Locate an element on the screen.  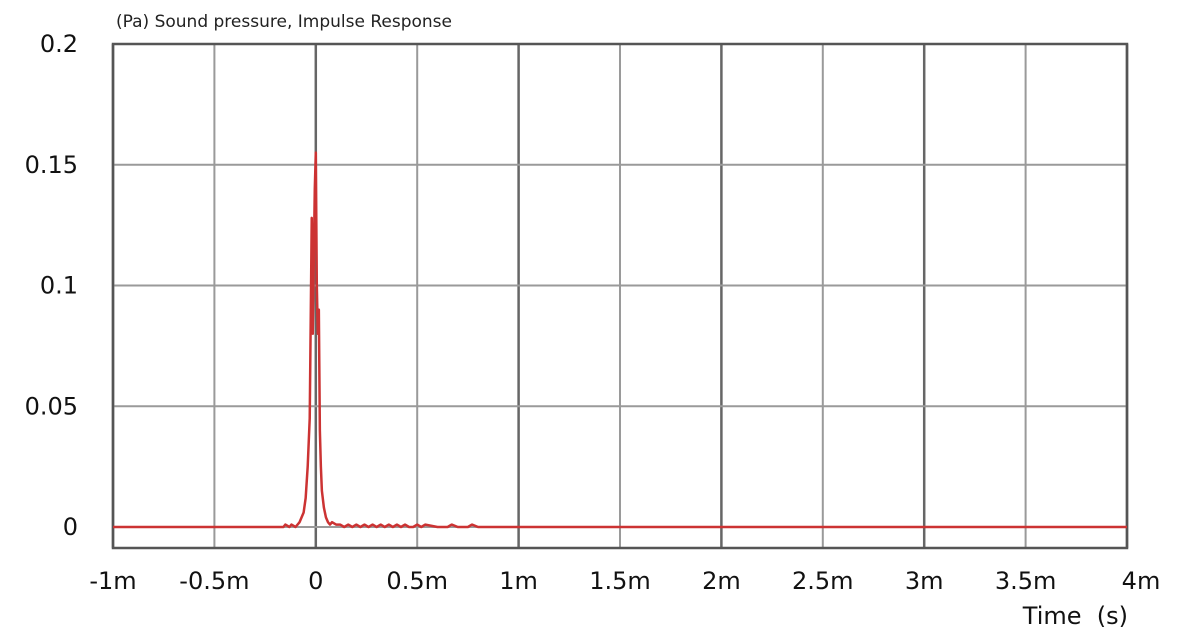
x-tick-label: -0.5m is located at coordinates (214, 581).